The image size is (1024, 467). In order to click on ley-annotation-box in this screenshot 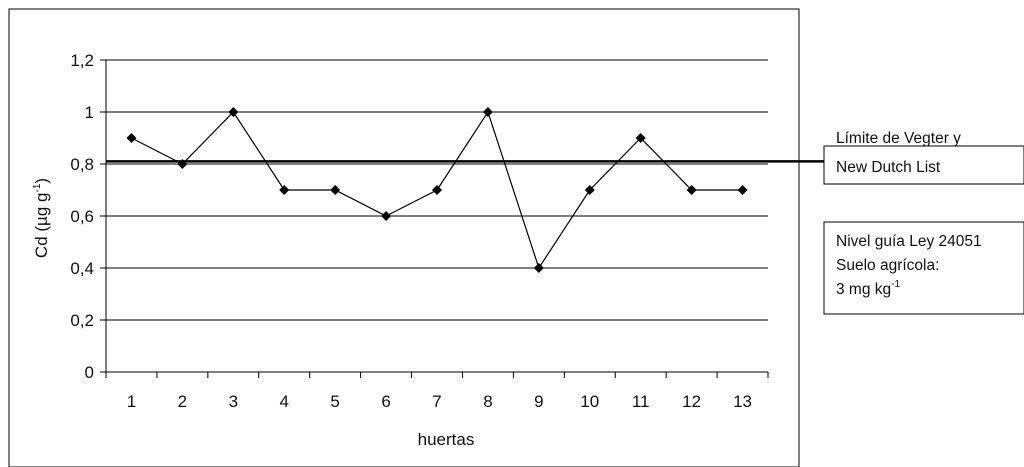, I will do `click(923, 268)`.